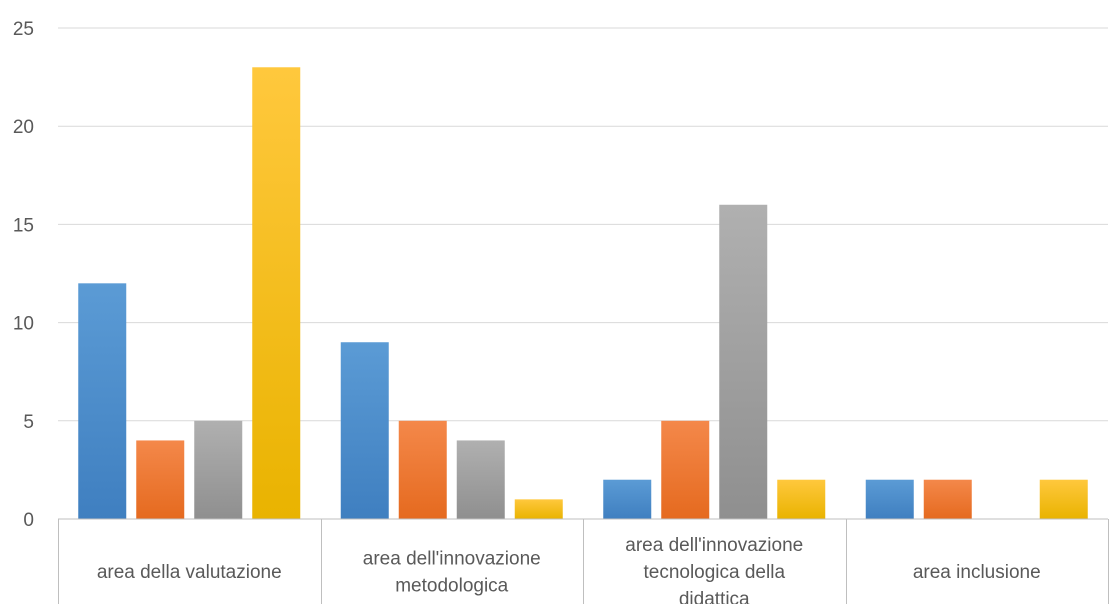 The image size is (1112, 604). What do you see at coordinates (452, 573) in the screenshot?
I see `category-label: area dell'innovazione metodologica` at bounding box center [452, 573].